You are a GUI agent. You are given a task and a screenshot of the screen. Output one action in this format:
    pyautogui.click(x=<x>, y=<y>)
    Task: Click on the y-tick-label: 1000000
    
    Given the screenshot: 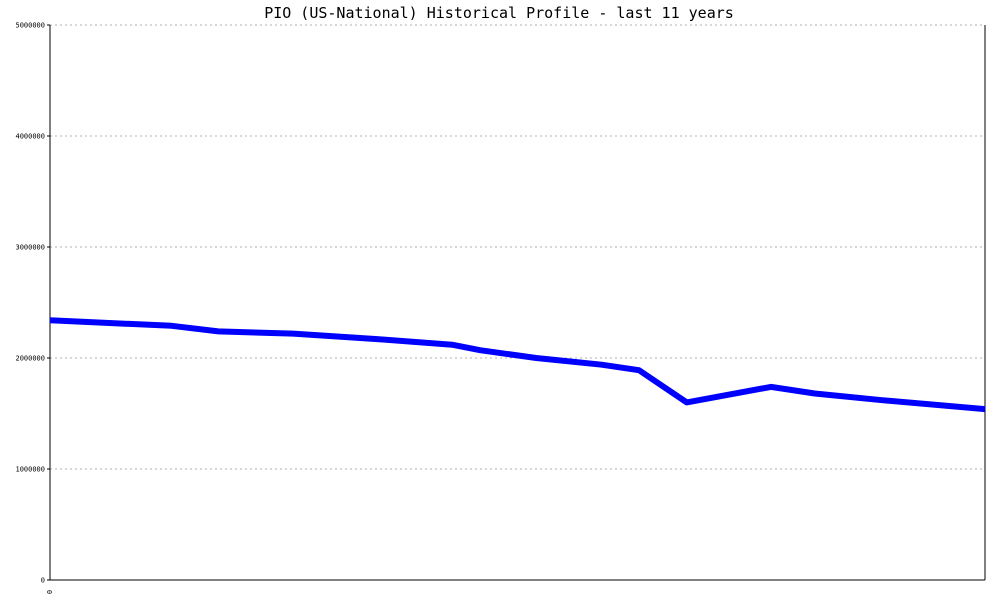 What is the action you would take?
    pyautogui.click(x=30, y=470)
    